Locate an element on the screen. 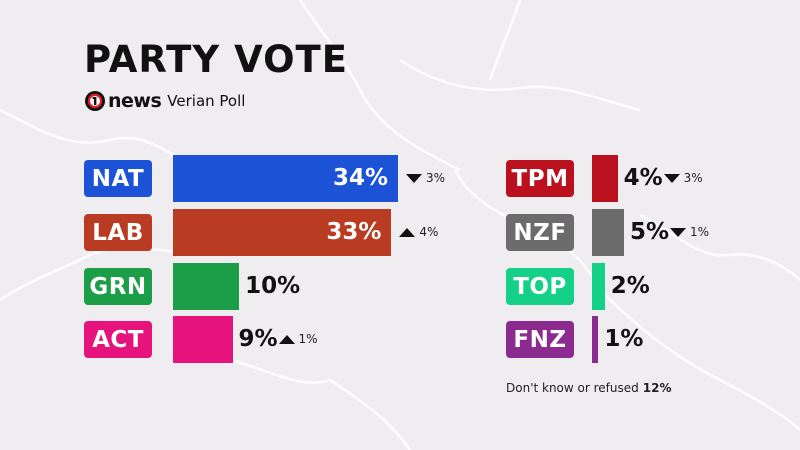 Image resolution: width=800 pixels, height=450 pixels. value-label-nat: 34% is located at coordinates (360, 178).